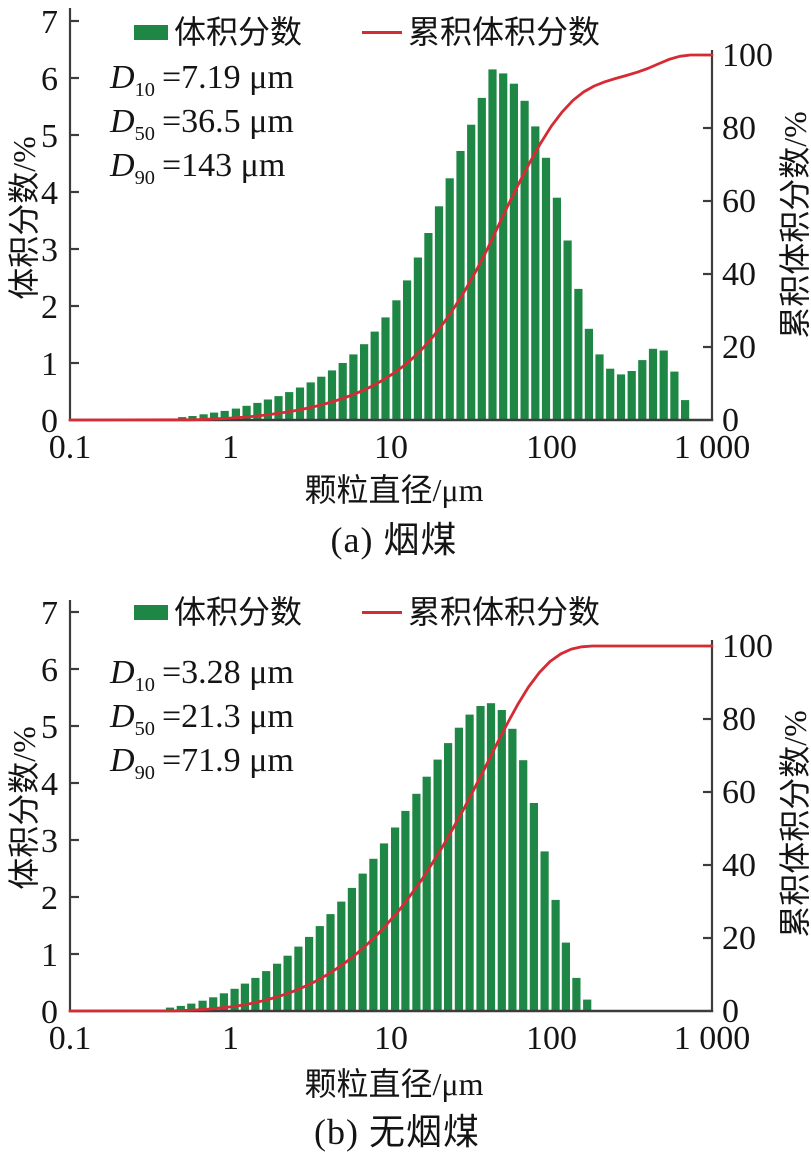 Image resolution: width=811 pixels, height=1155 pixels. What do you see at coordinates (198, 168) in the screenshot?
I see `d90-annotation: D90 =143 μm` at bounding box center [198, 168].